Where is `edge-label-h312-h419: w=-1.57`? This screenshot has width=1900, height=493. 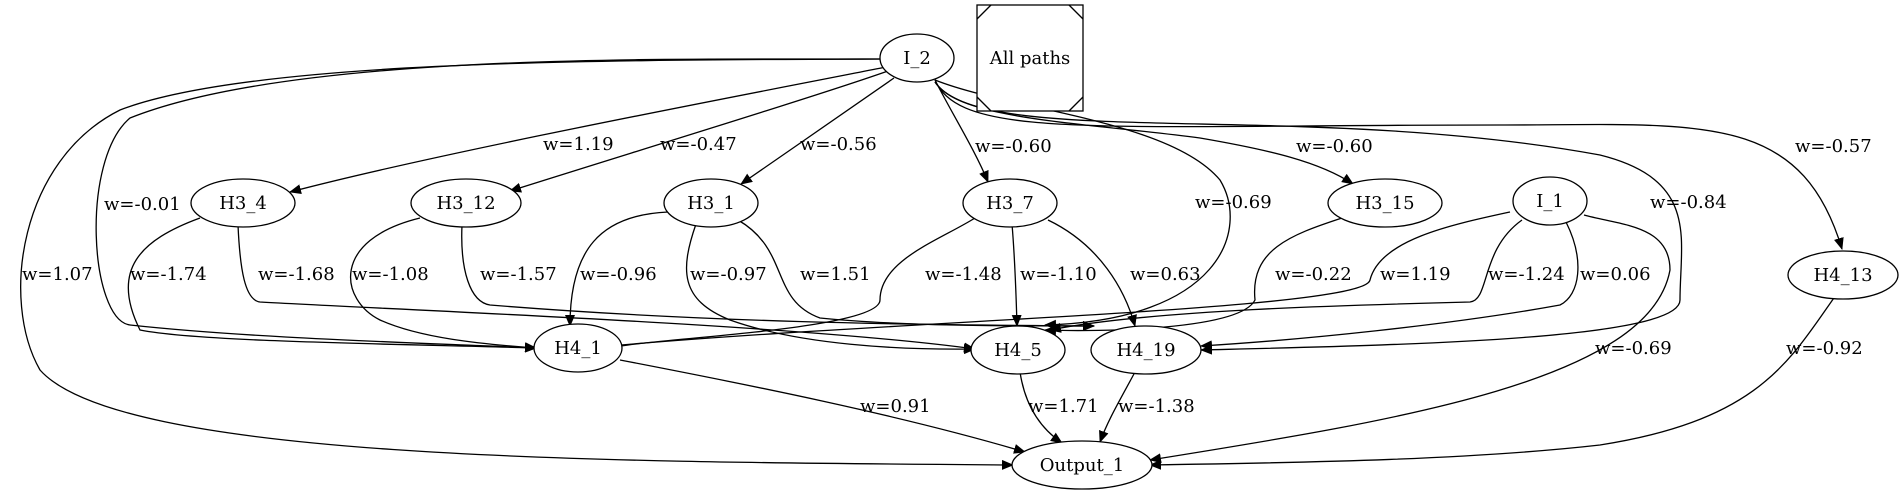
edge-label-h312-h419: w=-1.57 is located at coordinates (518, 274).